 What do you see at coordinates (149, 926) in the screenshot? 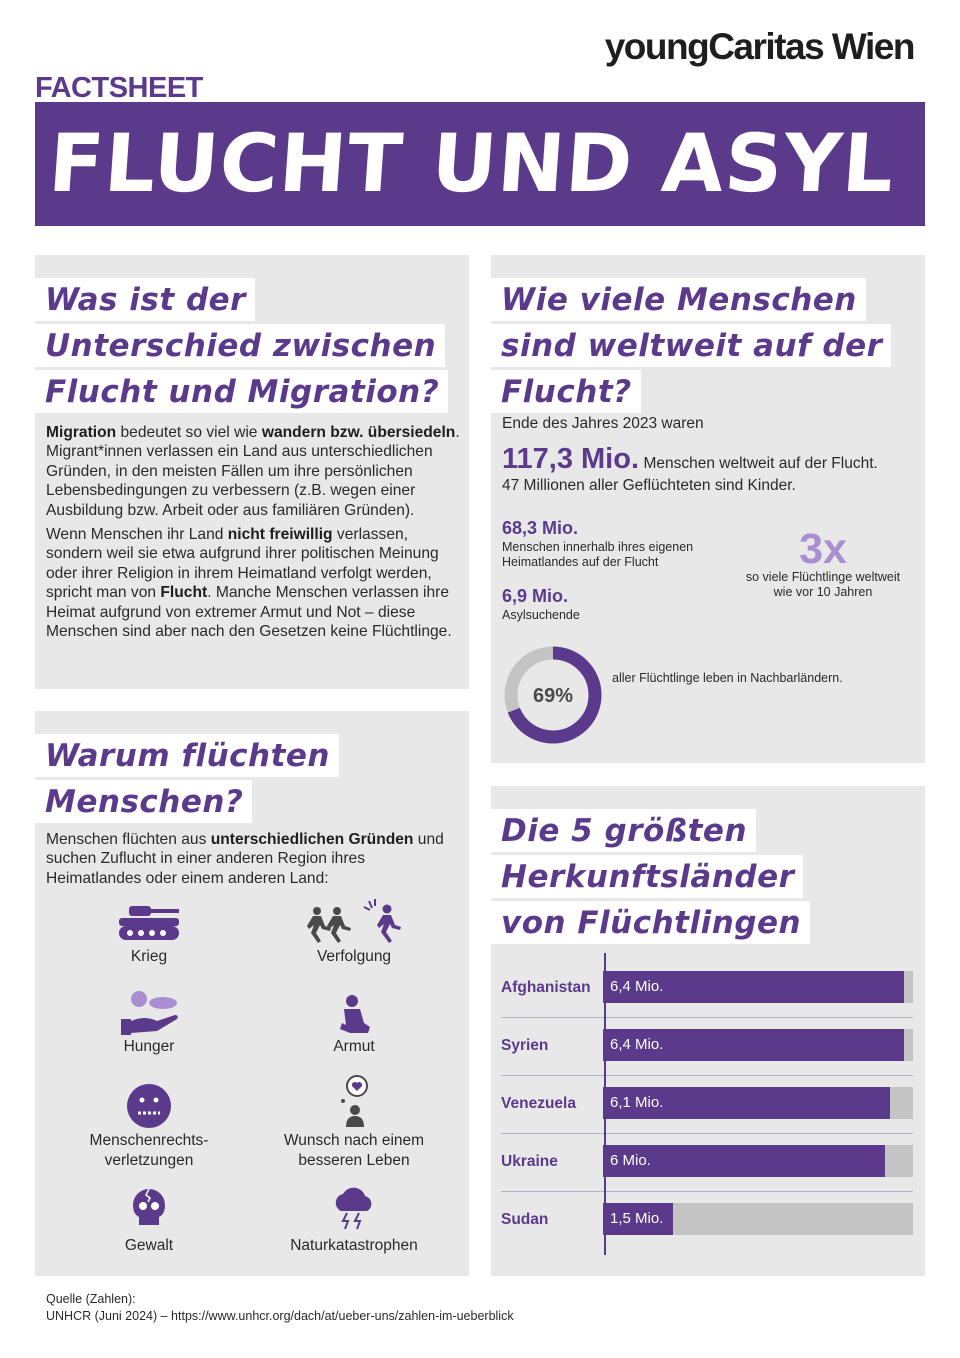
I see `tank-icon` at bounding box center [149, 926].